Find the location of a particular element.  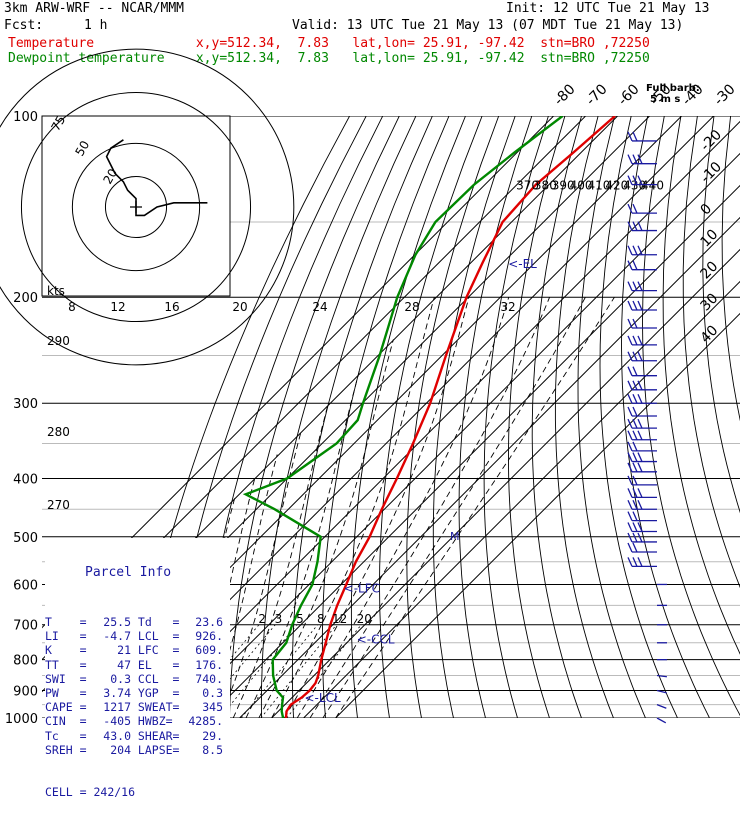

level-marker-lcl: <-LCL is located at coordinates (323, 698).